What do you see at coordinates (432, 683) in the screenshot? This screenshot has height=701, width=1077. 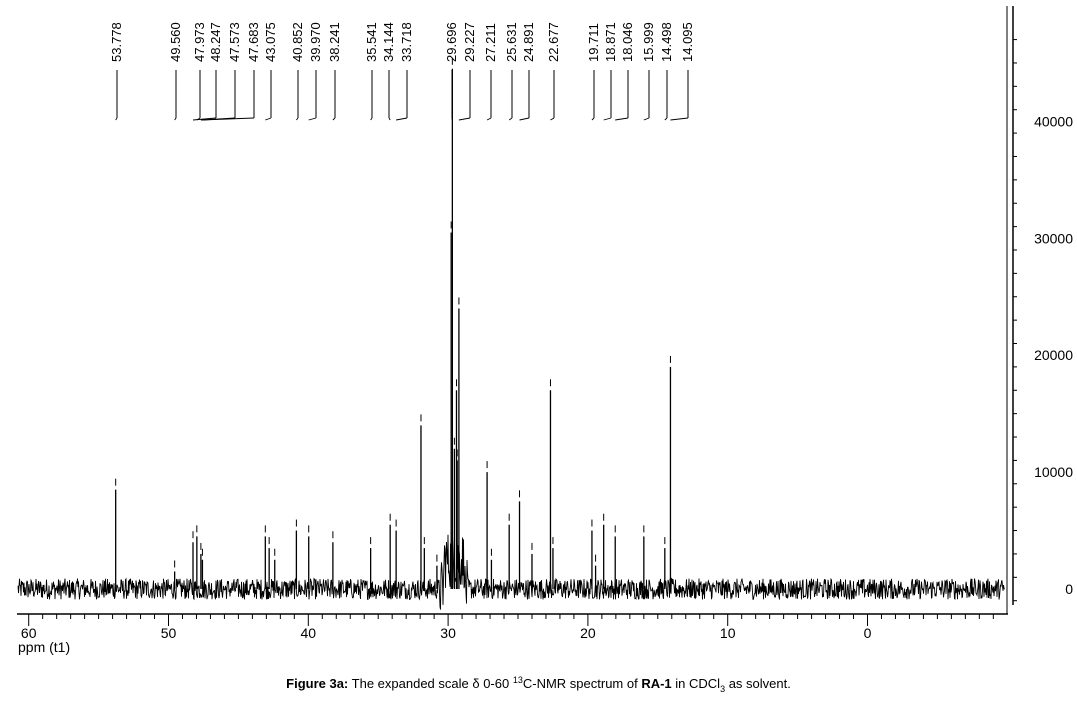 I see `caption-text-before: The expanded scale δ 0-60` at bounding box center [432, 683].